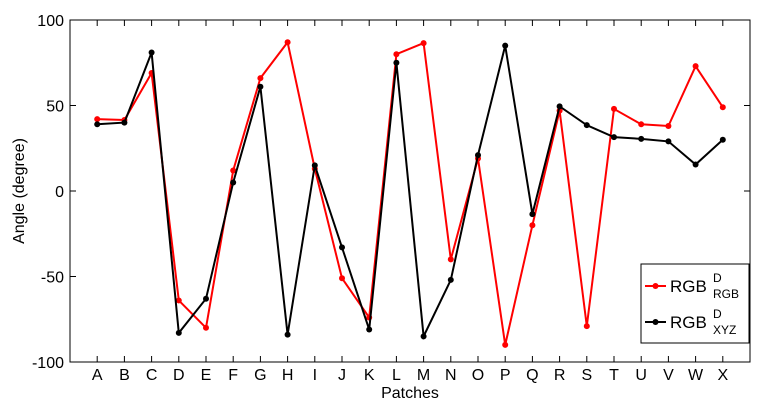 The image size is (761, 401). Describe the element at coordinates (50, 21) in the screenshot. I see `y-tick-label: 100` at that location.